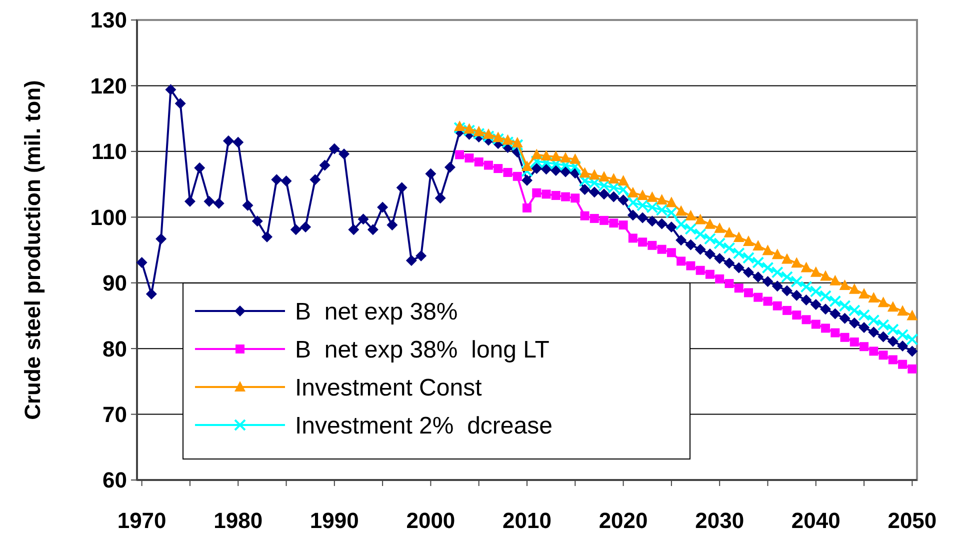 The width and height of the screenshot is (961, 544). What do you see at coordinates (114, 480) in the screenshot?
I see `y-tick-label: 60` at bounding box center [114, 480].